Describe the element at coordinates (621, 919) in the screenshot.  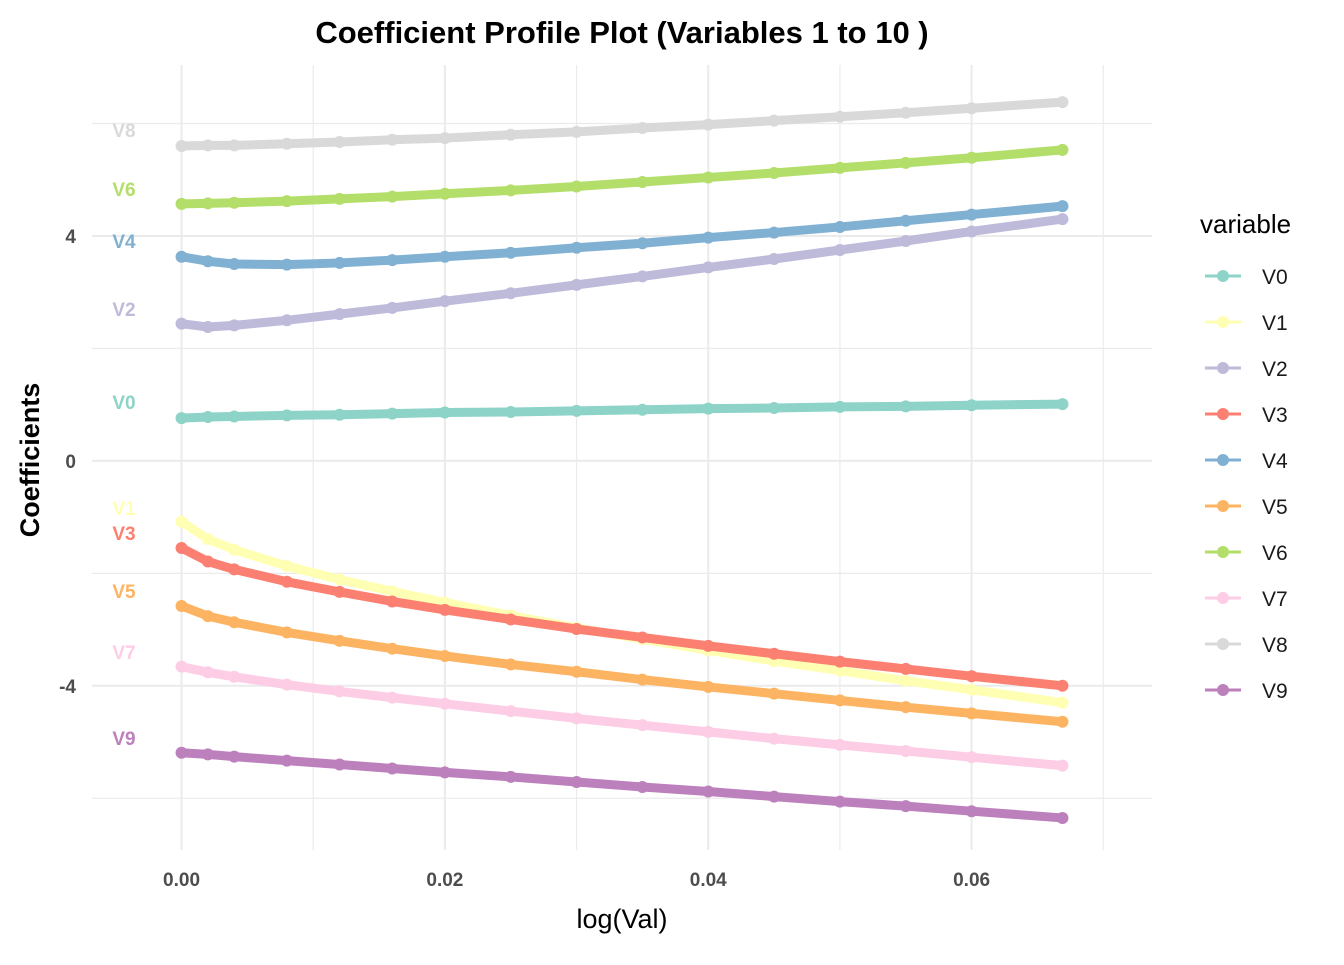
I see `x-axis-label: log(Val)` at that location.